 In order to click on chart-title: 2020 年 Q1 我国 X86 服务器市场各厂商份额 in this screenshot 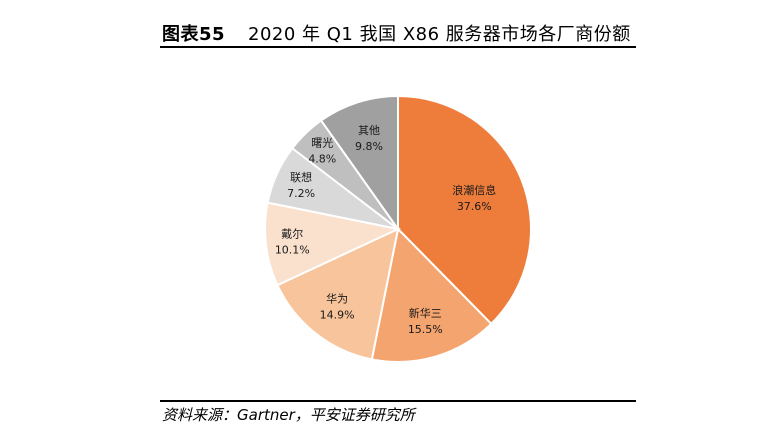, I will do `click(439, 34)`.